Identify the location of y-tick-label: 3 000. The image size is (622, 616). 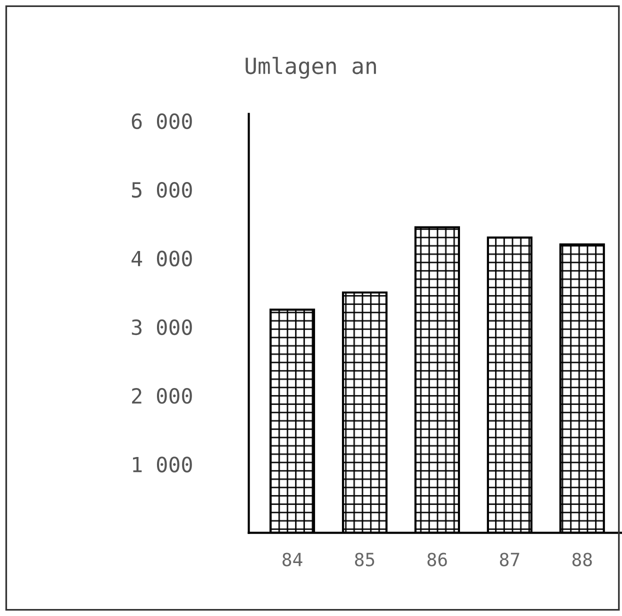
(162, 327).